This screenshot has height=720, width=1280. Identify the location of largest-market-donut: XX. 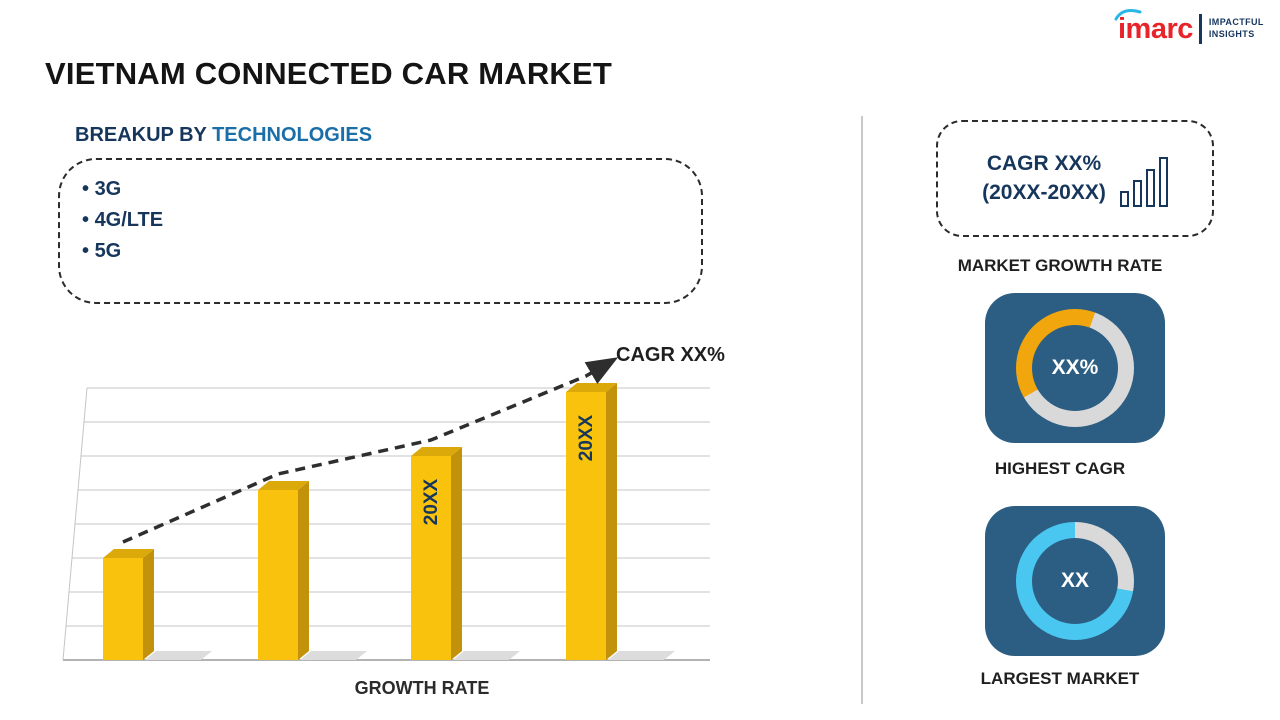
(1075, 581).